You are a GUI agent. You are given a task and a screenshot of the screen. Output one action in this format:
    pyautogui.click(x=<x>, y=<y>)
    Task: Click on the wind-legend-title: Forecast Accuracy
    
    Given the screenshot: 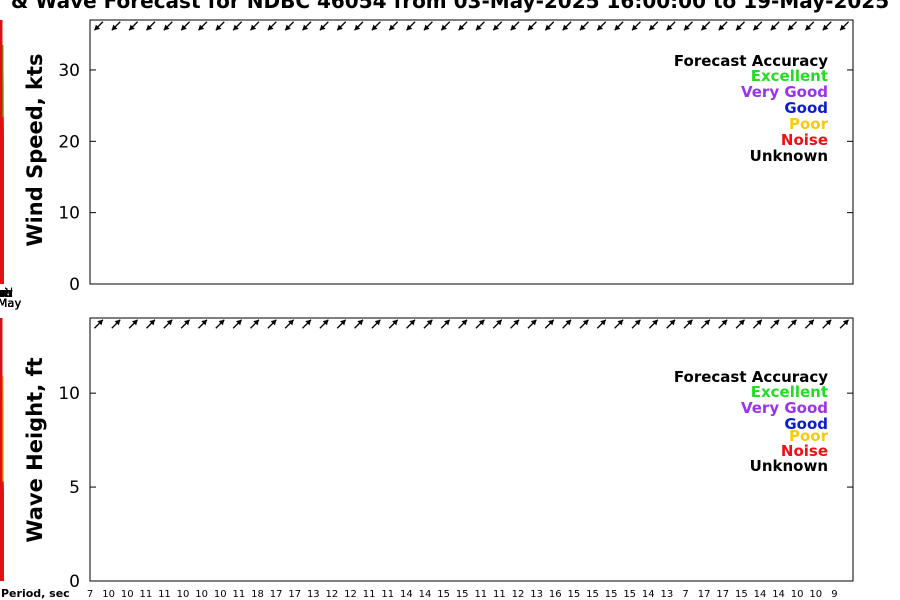 What is the action you would take?
    pyautogui.click(x=751, y=61)
    